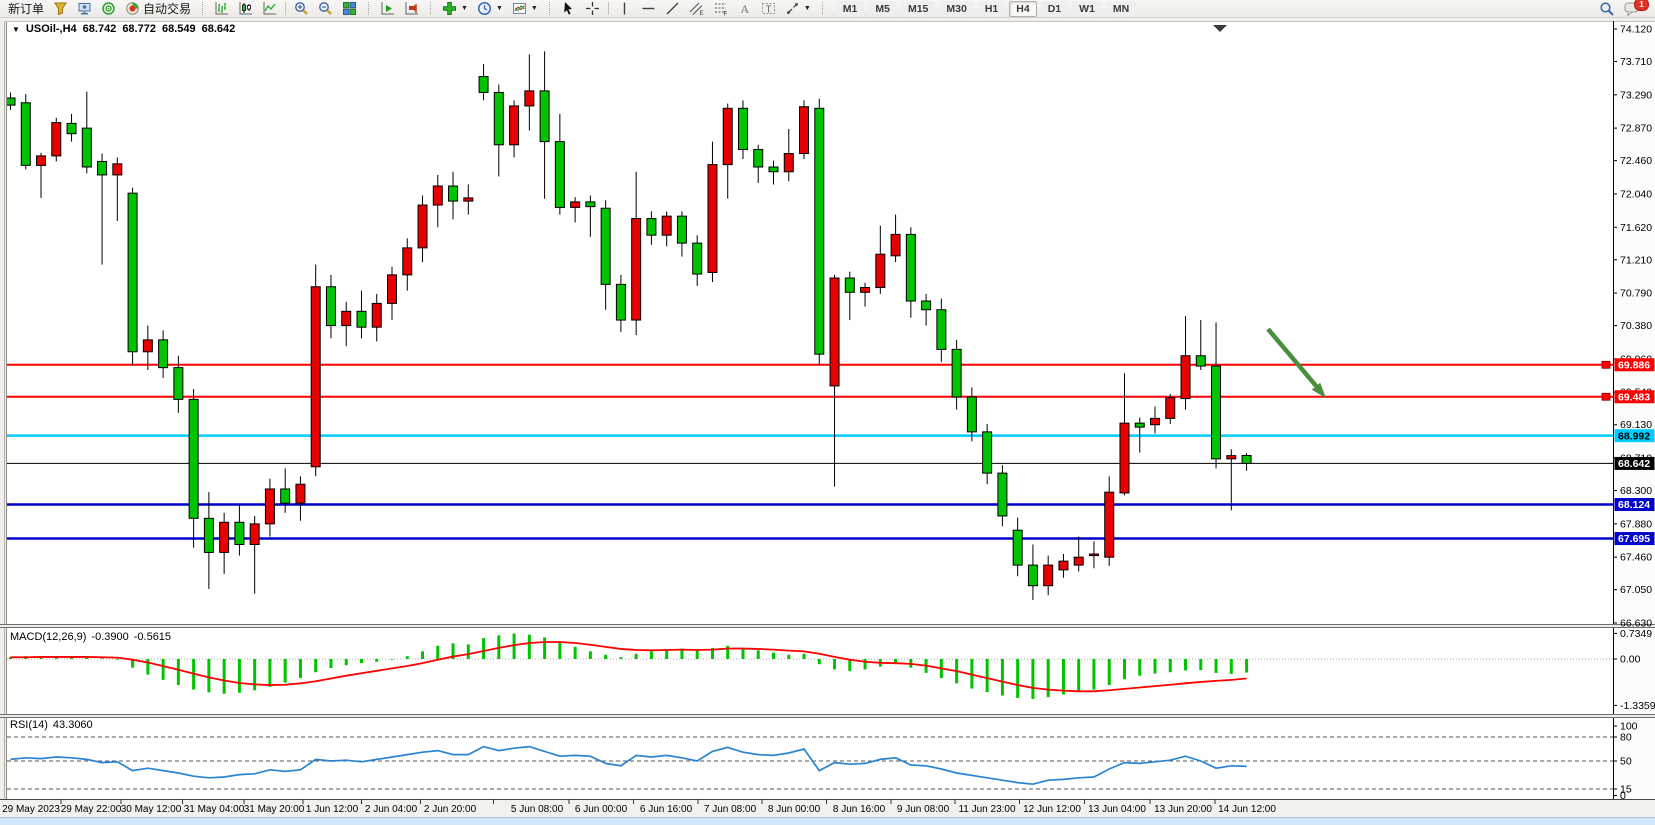 This screenshot has width=1655, height=825. I want to click on ohlc-low: 68.549, so click(178, 29).